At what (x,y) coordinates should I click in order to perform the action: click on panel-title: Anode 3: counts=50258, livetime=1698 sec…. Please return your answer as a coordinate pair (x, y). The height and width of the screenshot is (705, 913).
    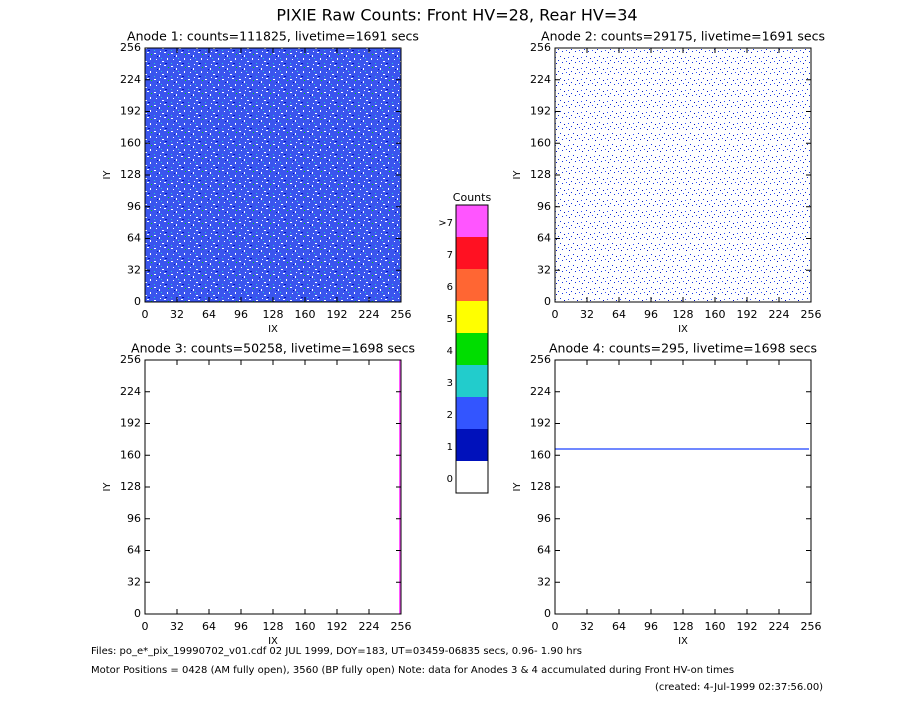
    Looking at the image, I should click on (273, 348).